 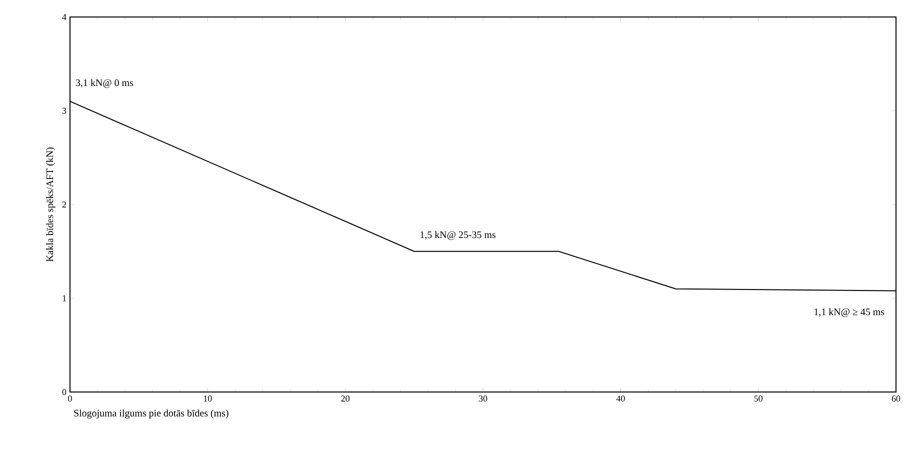 I want to click on x-tick-label: 40, so click(x=620, y=399).